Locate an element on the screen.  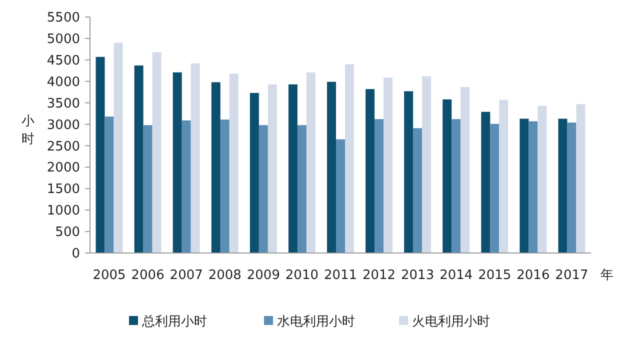
legend-label: 总利用小时 is located at coordinates (174, 322).